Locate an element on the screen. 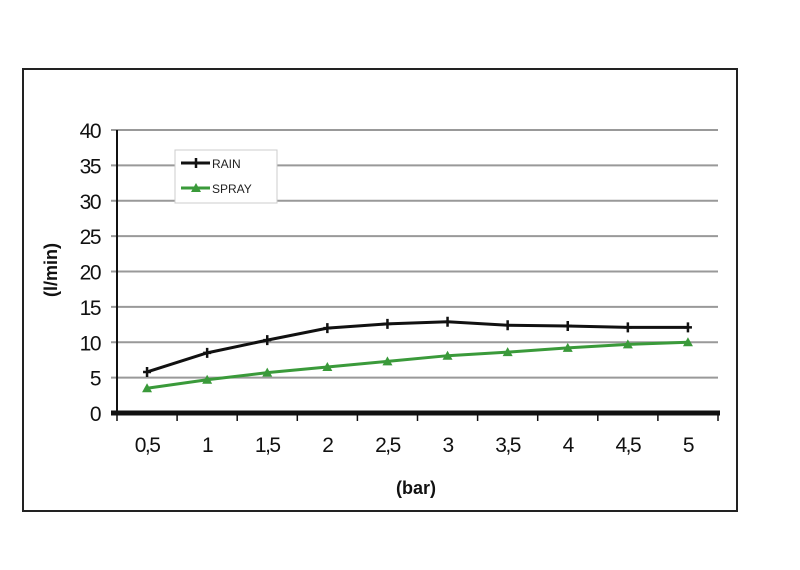 This screenshot has width=800, height=570. x-tick-label: 5 is located at coordinates (688, 445).